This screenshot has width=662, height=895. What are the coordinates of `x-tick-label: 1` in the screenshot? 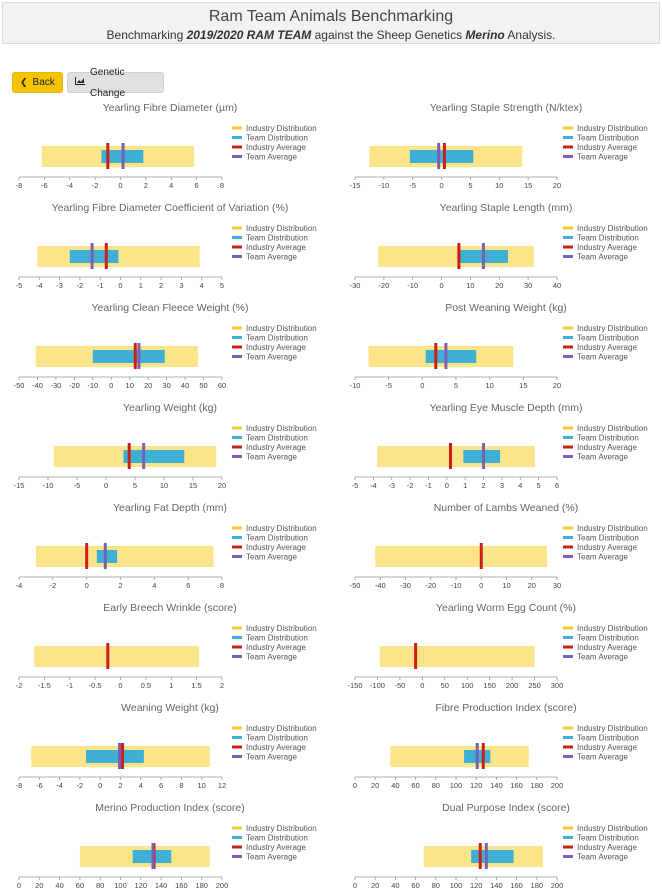 It's located at (465, 485).